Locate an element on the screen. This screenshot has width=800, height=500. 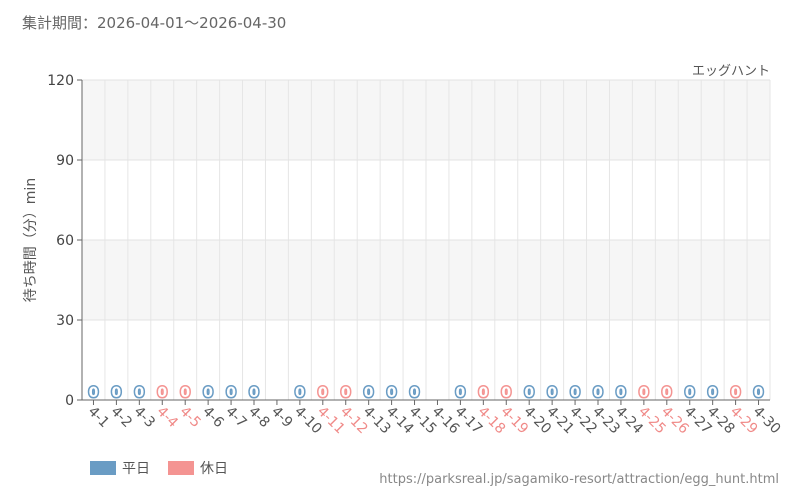
y-tick-label: 90 is located at coordinates (65, 161).